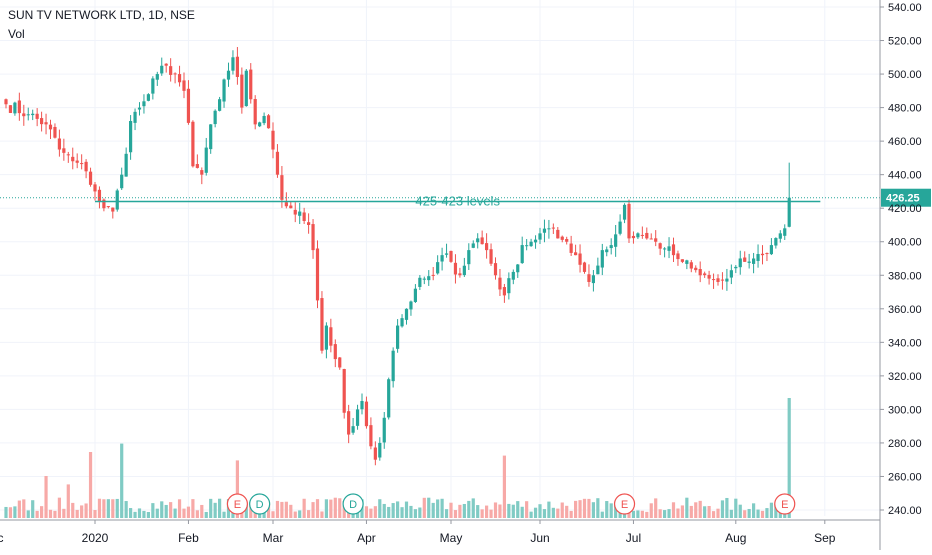 The image size is (932, 555). What do you see at coordinates (905, 377) in the screenshot?
I see `y-tick-label: 320.00` at bounding box center [905, 377].